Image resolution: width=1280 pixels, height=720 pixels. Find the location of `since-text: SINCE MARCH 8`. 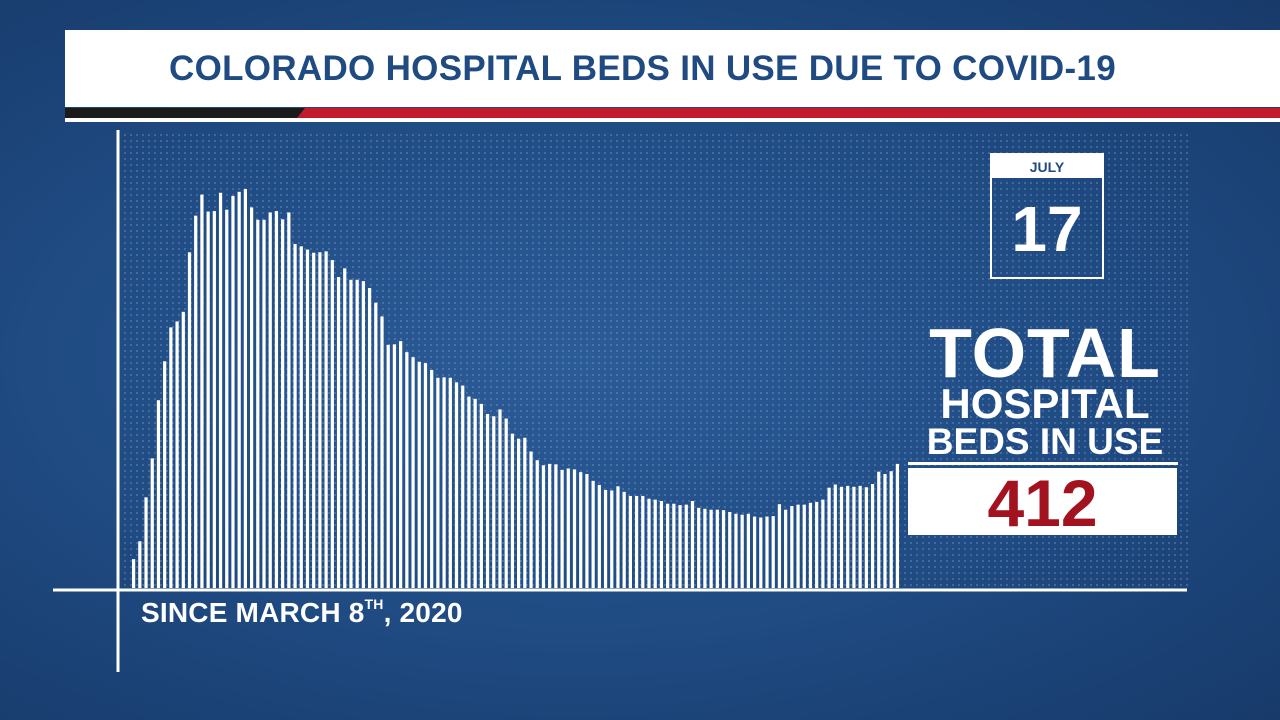

since-text: SINCE MARCH 8 is located at coordinates (253, 612).